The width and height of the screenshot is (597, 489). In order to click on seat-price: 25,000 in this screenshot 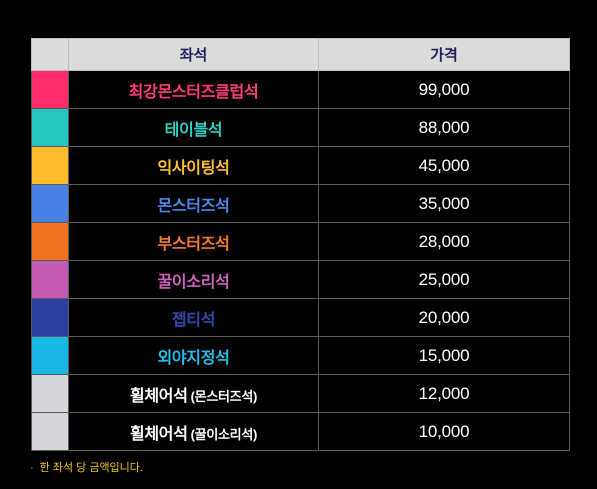, I will do `click(444, 279)`.